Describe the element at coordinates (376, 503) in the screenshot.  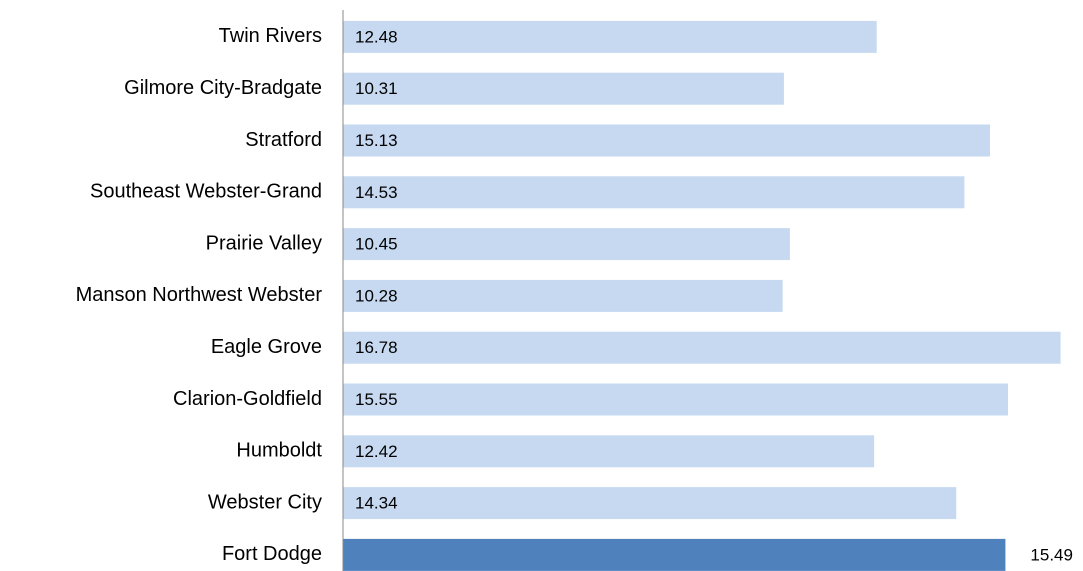
I see `data-label: 14.34` at that location.